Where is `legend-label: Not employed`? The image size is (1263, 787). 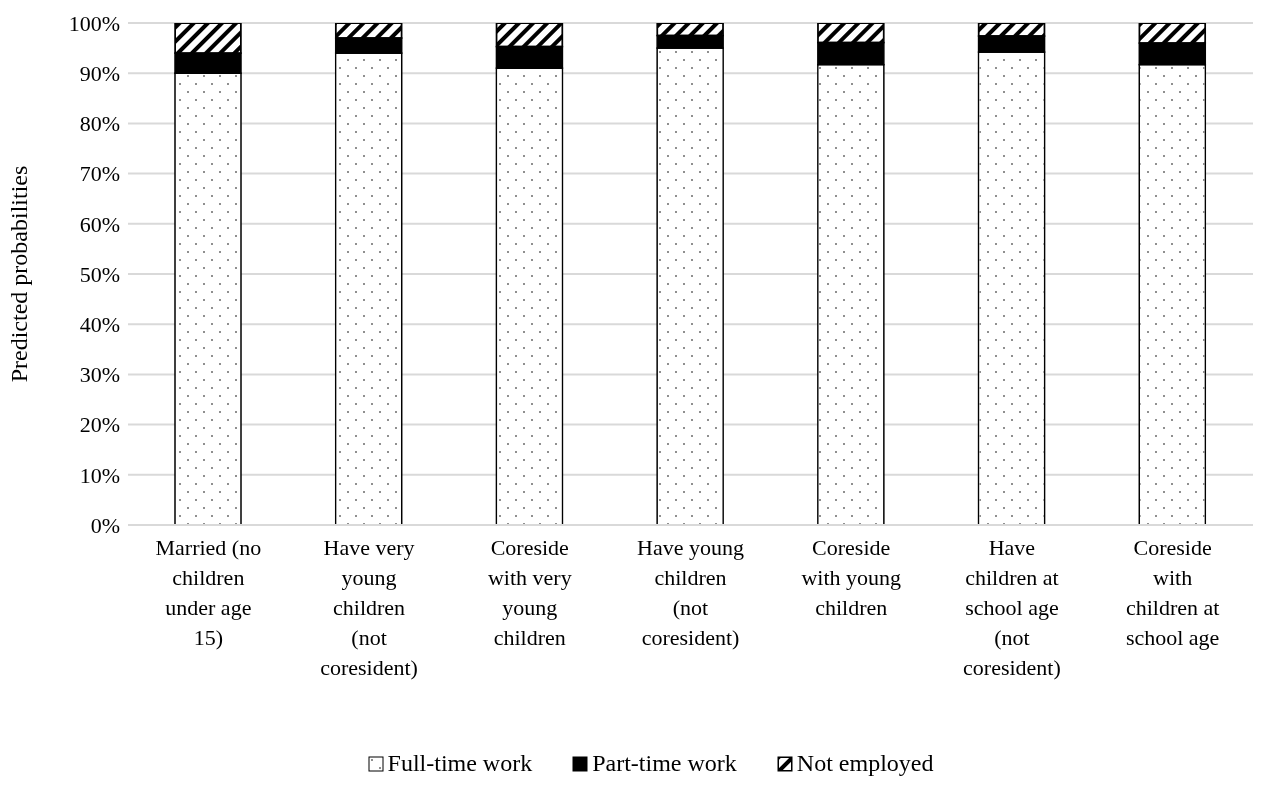
legend-label: Not employed is located at coordinates (865, 763).